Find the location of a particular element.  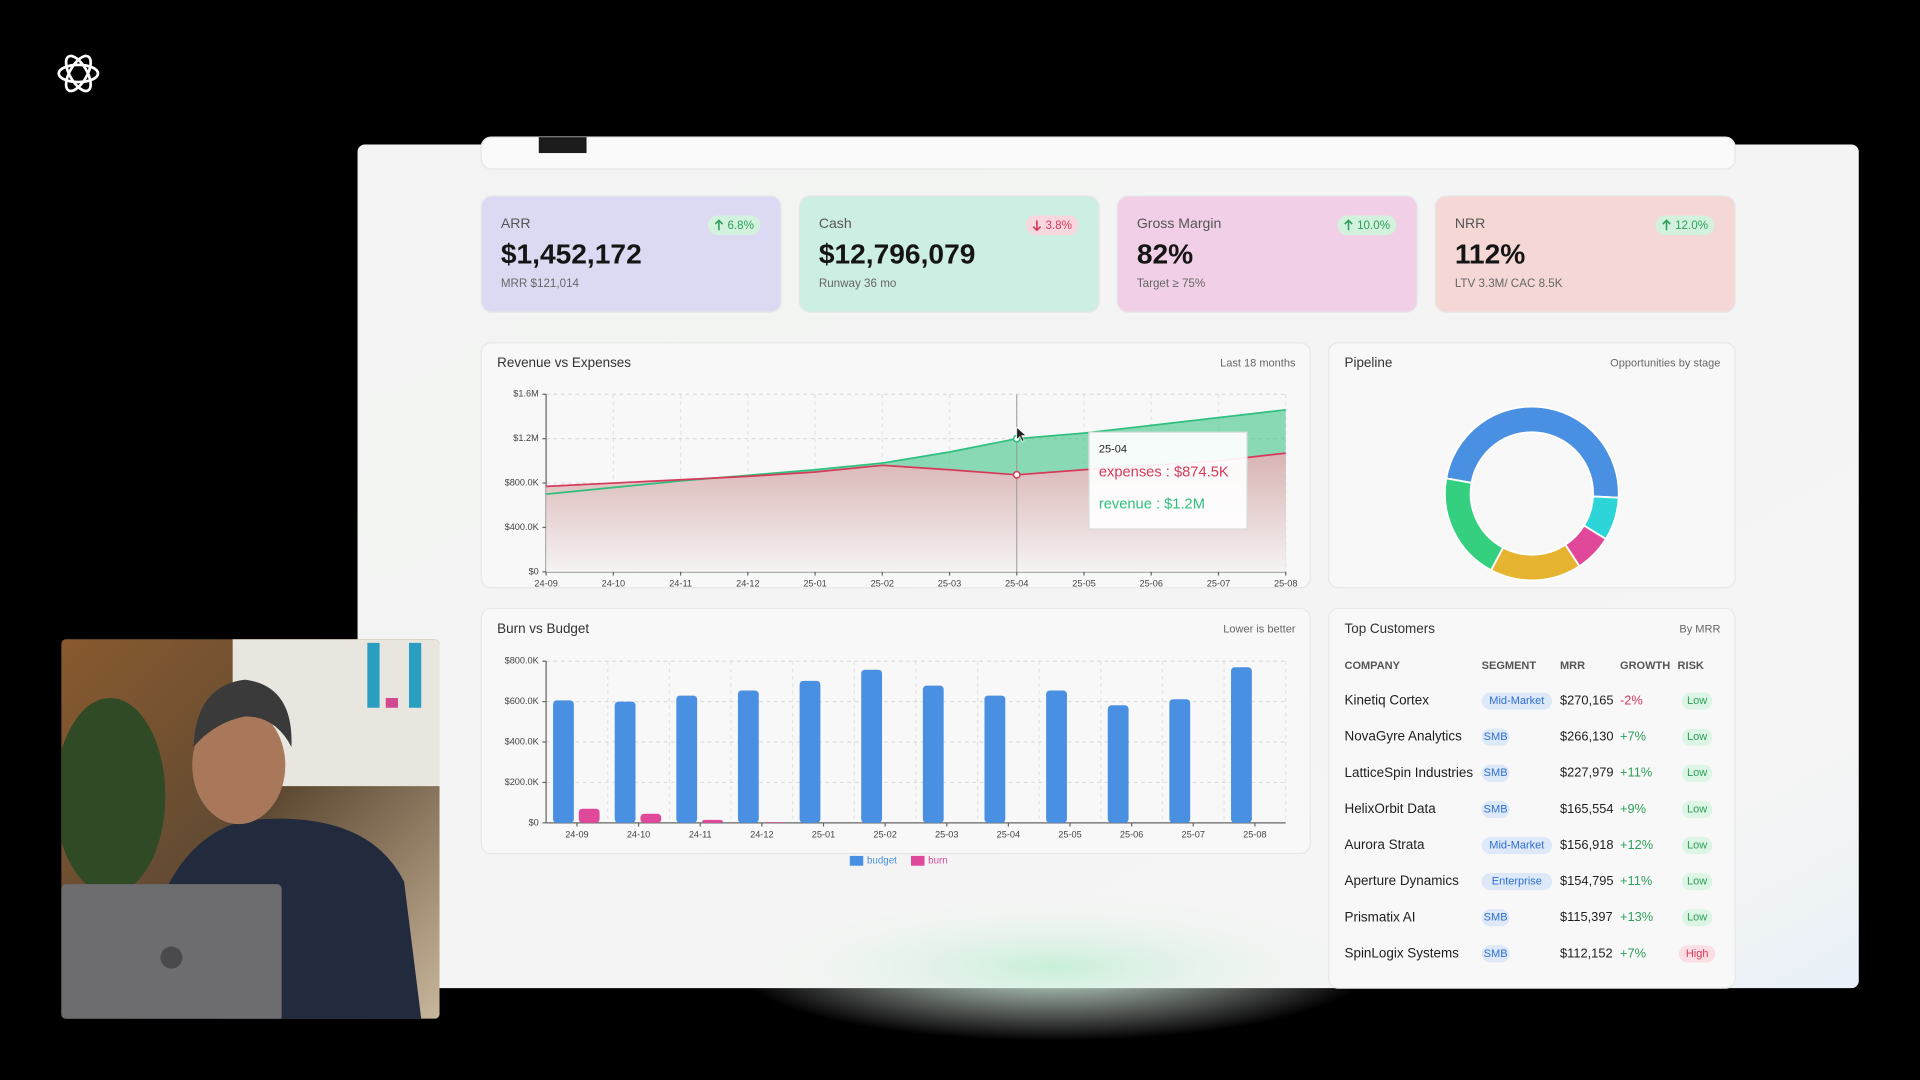

tooltip-item: expenses : $874.5K is located at coordinates (1164, 473).